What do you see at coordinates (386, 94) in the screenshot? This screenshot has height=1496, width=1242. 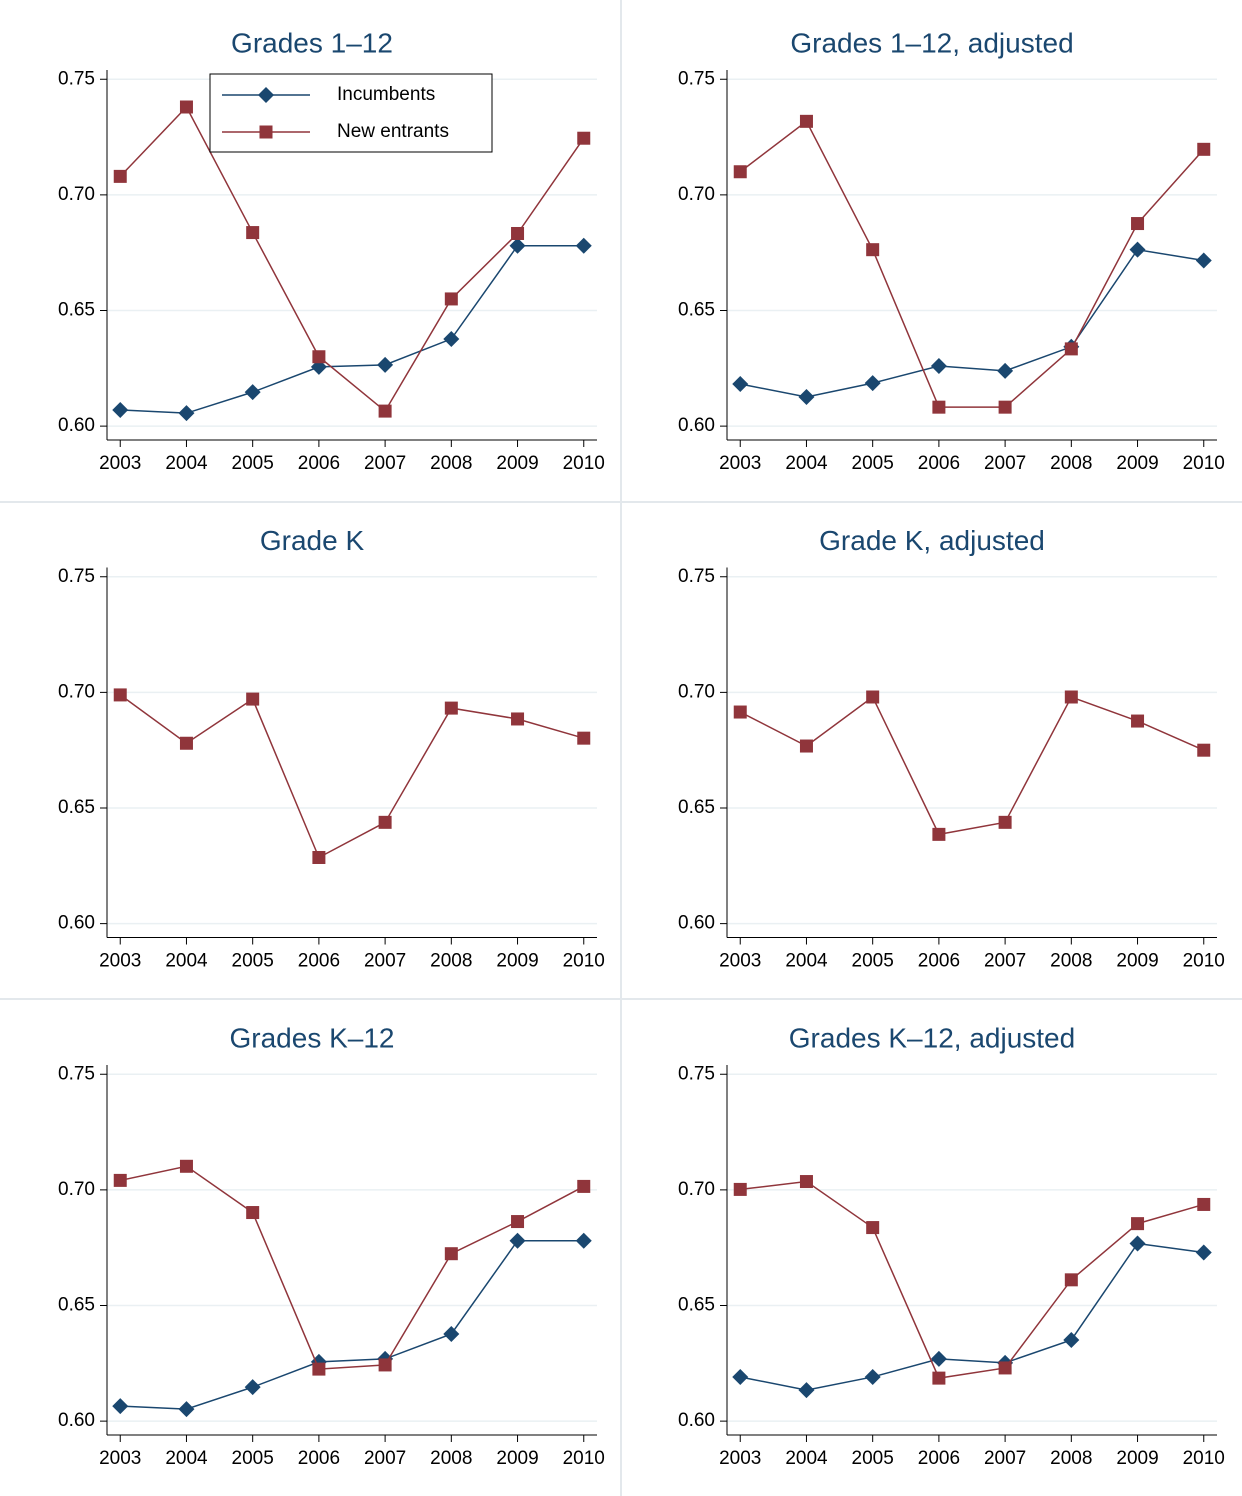 I see `legend-label: Incumbents` at bounding box center [386, 94].